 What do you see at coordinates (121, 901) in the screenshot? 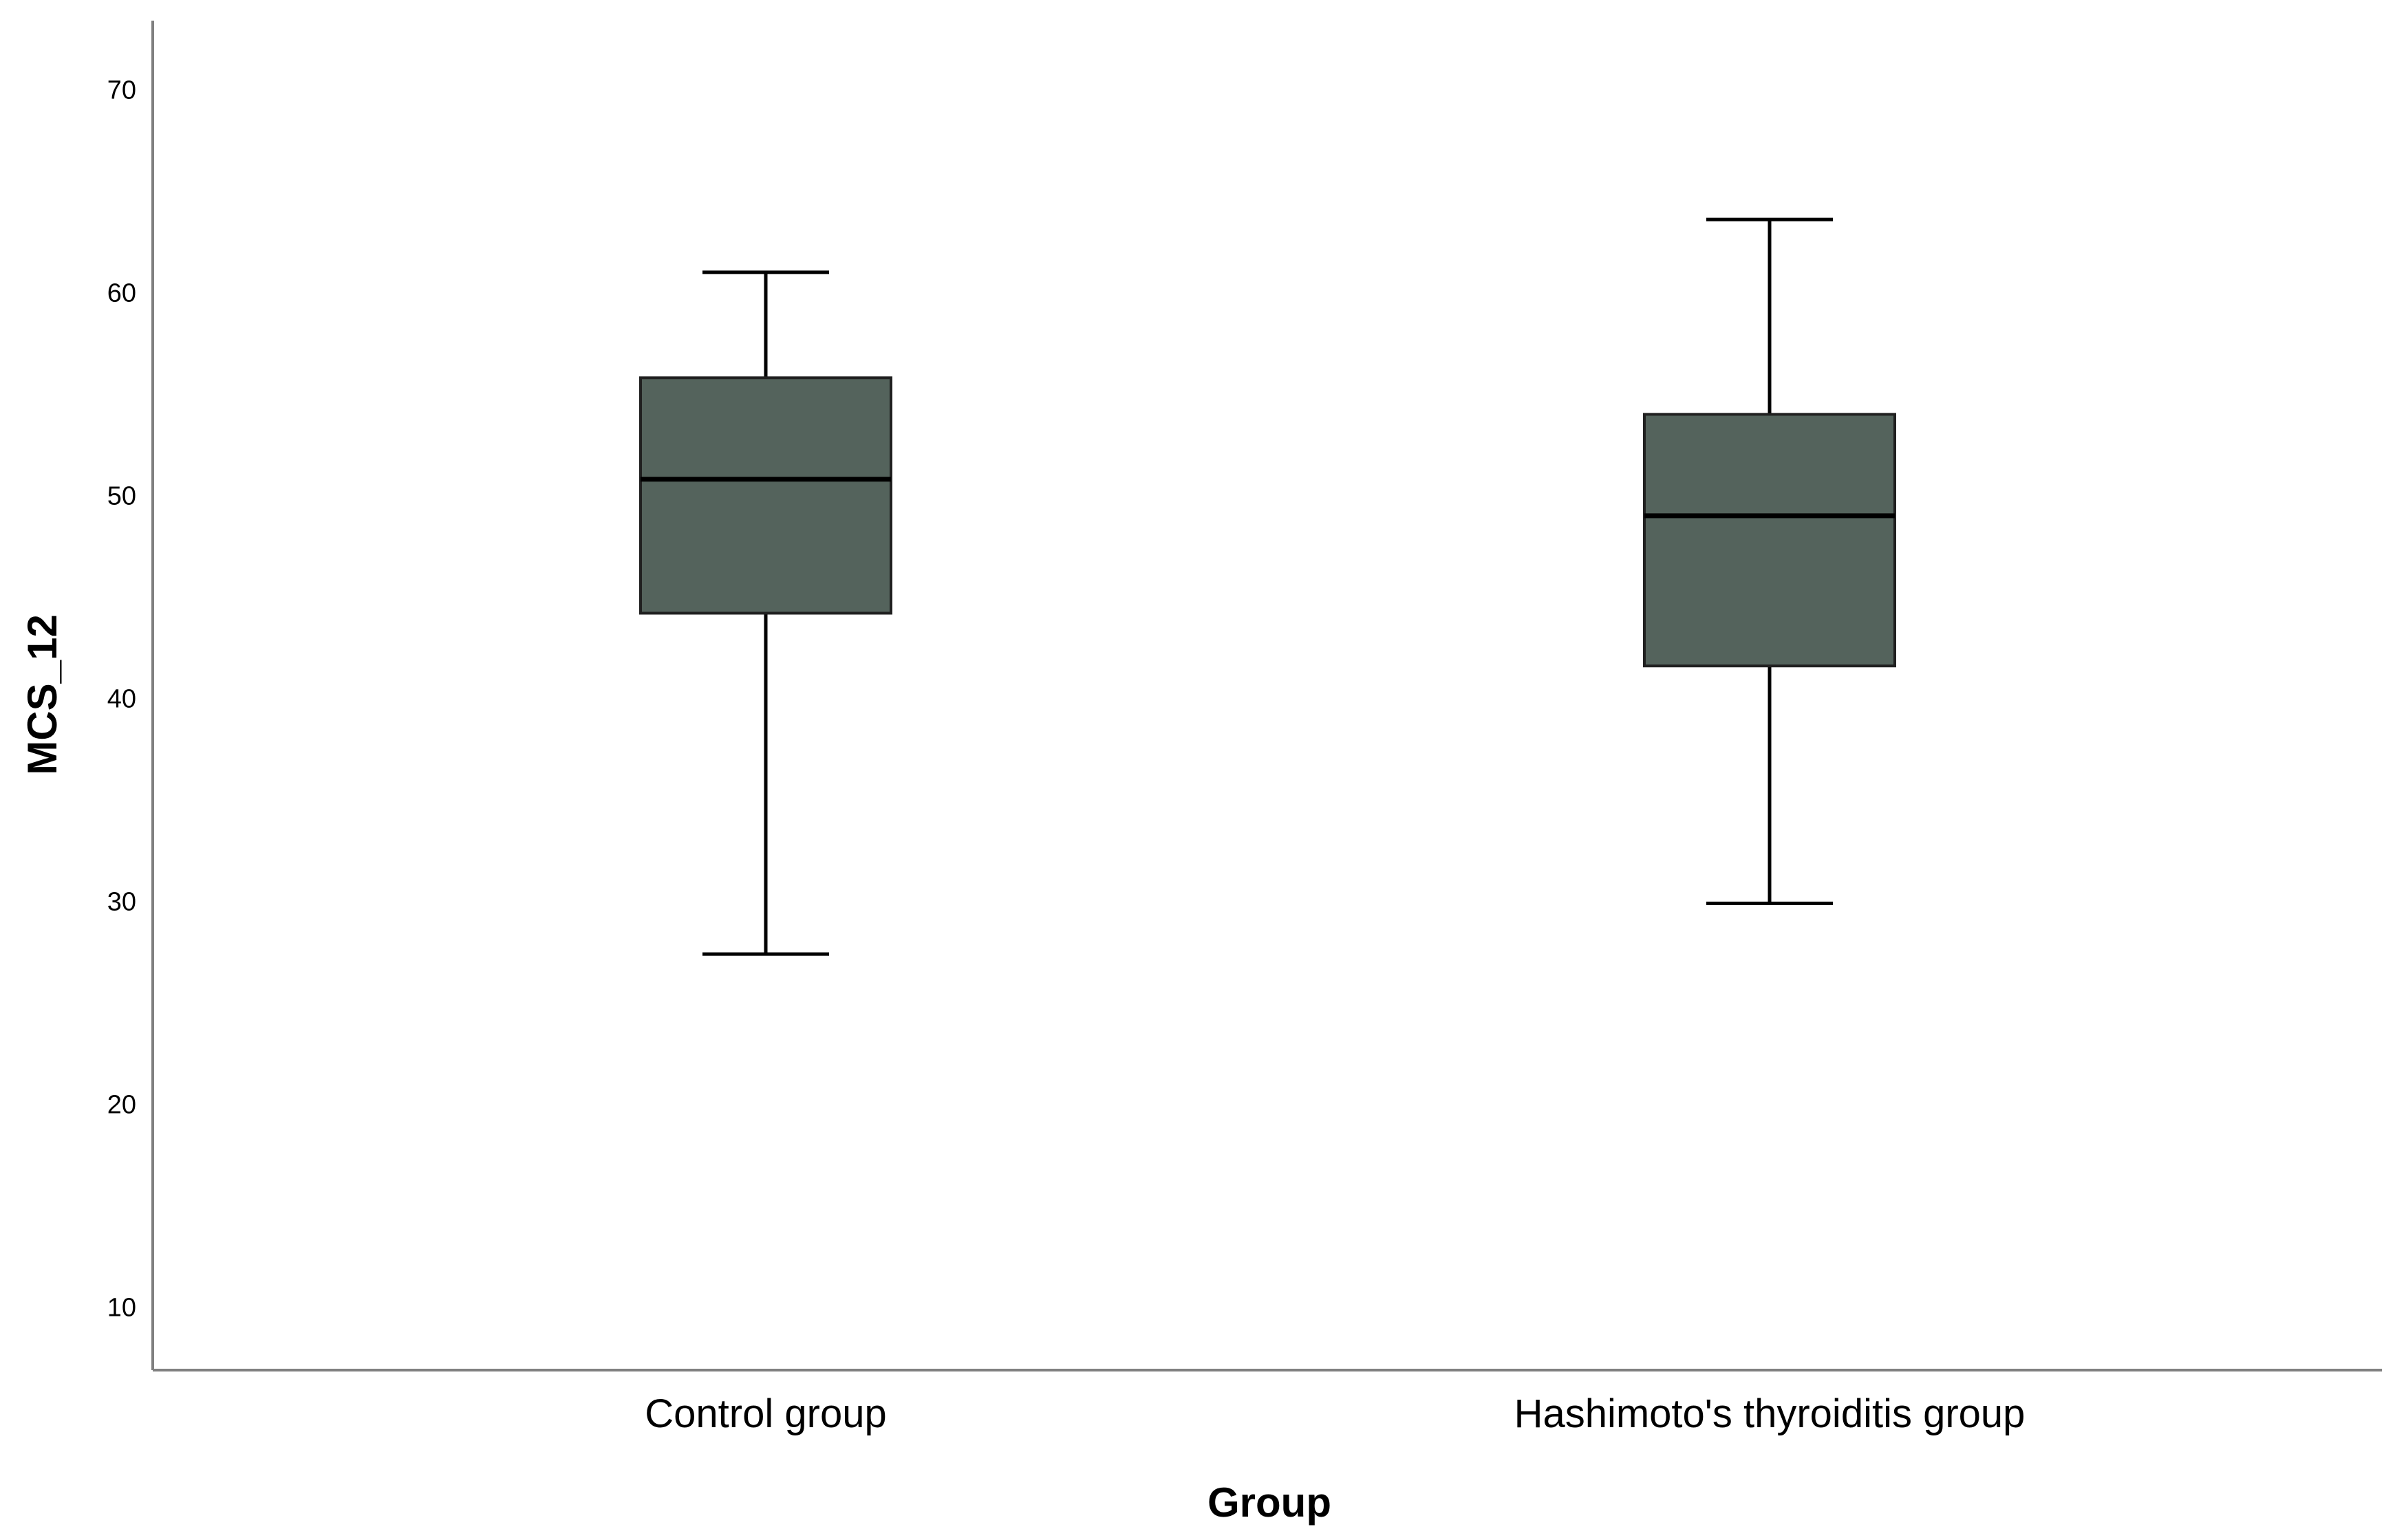
I see `y-tick-label: 30` at bounding box center [121, 901].